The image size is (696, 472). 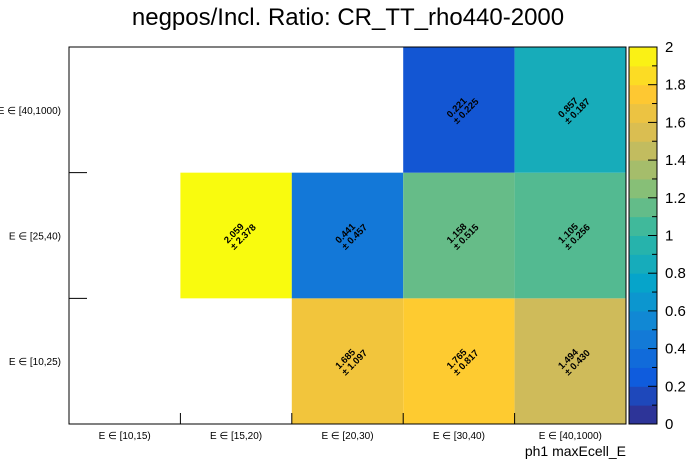 I want to click on x-tick-label: E ∈ [15,20), so click(x=236, y=436).